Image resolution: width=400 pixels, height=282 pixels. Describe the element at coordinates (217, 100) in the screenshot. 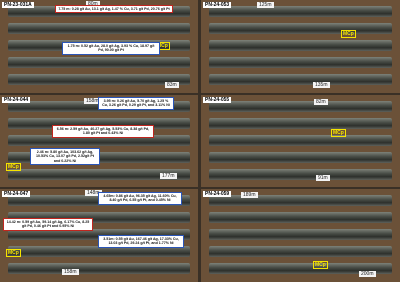

I see `hole-id: PN-24-055` at that location.